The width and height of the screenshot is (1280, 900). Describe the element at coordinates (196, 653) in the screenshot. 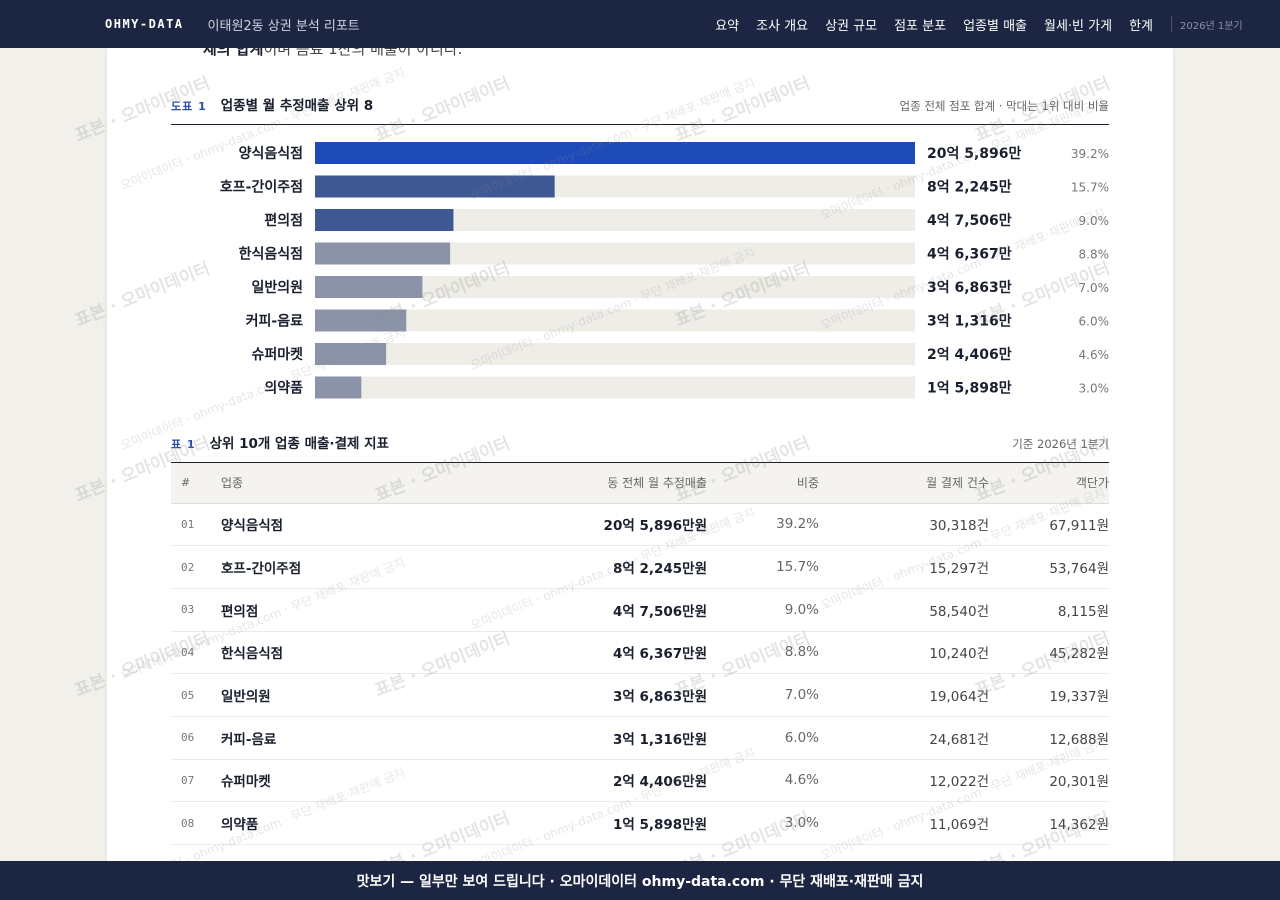

I see `cell-rank: 04` at that location.